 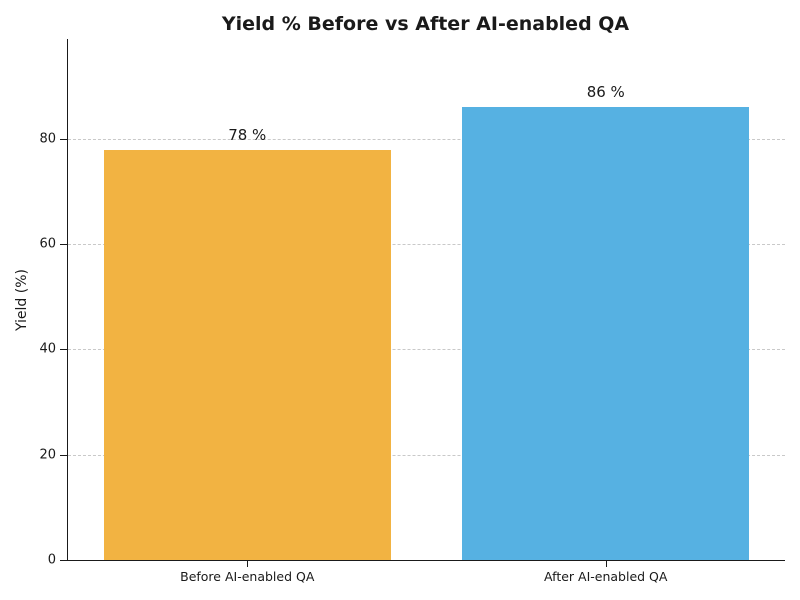 I want to click on chart-title: Yield % Before vs After AI-enabled QA, so click(x=425, y=24).